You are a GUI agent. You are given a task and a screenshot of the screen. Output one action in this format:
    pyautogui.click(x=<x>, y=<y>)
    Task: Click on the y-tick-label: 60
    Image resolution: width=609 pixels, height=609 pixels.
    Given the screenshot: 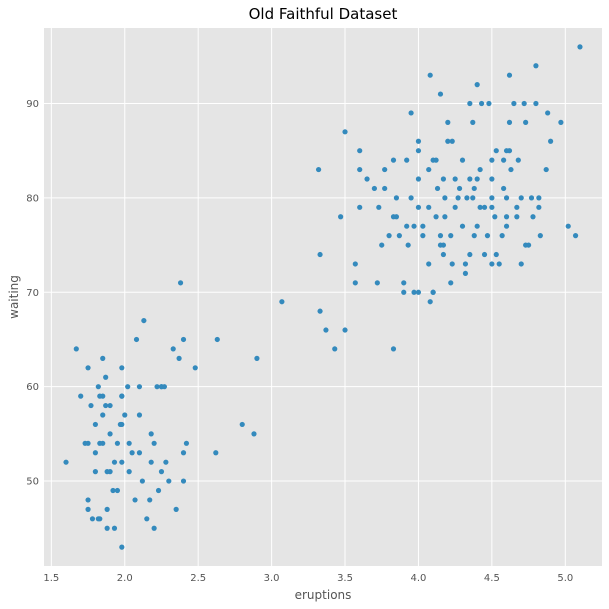 What is the action you would take?
    pyautogui.click(x=32, y=387)
    